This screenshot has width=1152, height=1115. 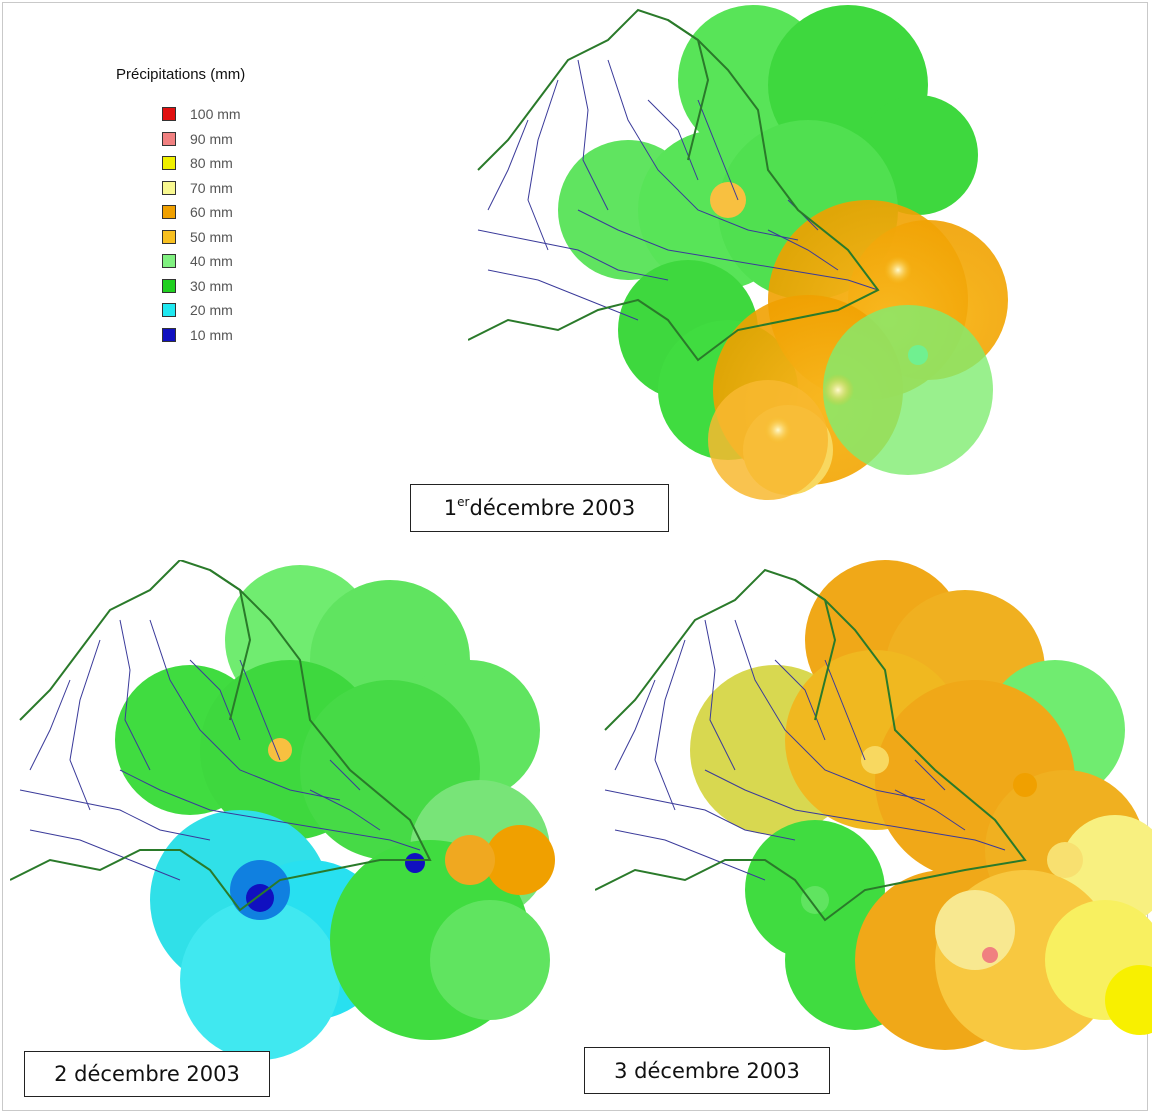 What do you see at coordinates (552, 508) in the screenshot?
I see `caption-dec-1-rest: décembre 2003` at bounding box center [552, 508].